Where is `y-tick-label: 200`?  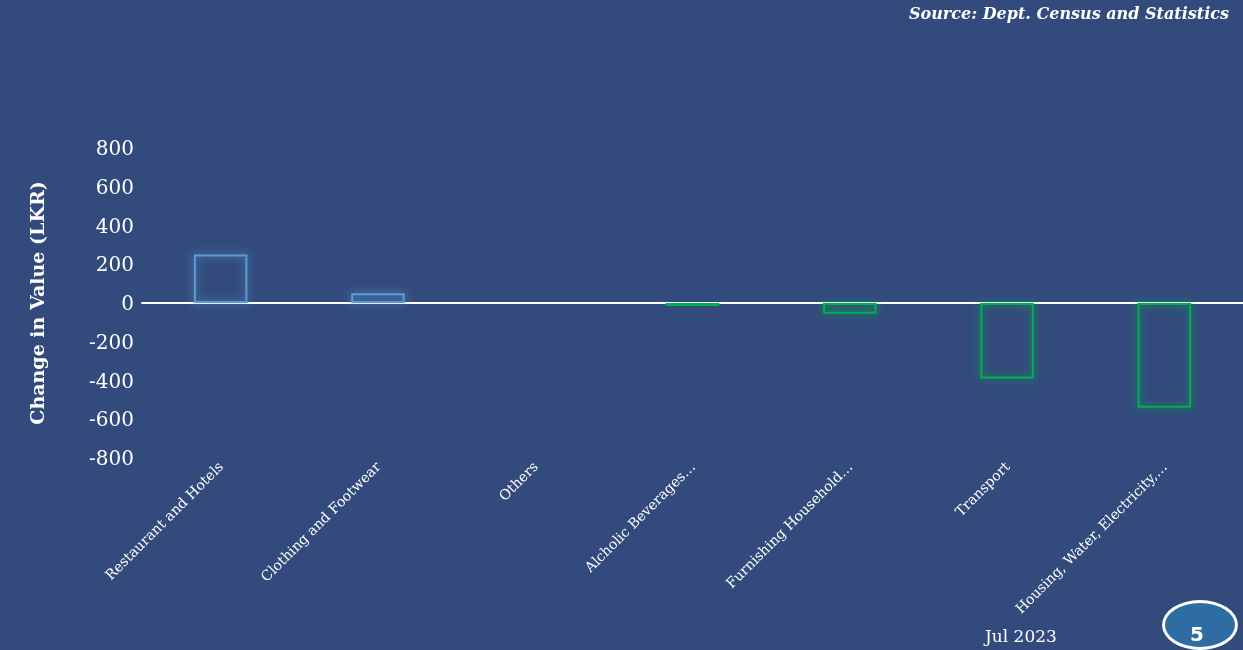 y-tick-label: 200 is located at coordinates (114, 264).